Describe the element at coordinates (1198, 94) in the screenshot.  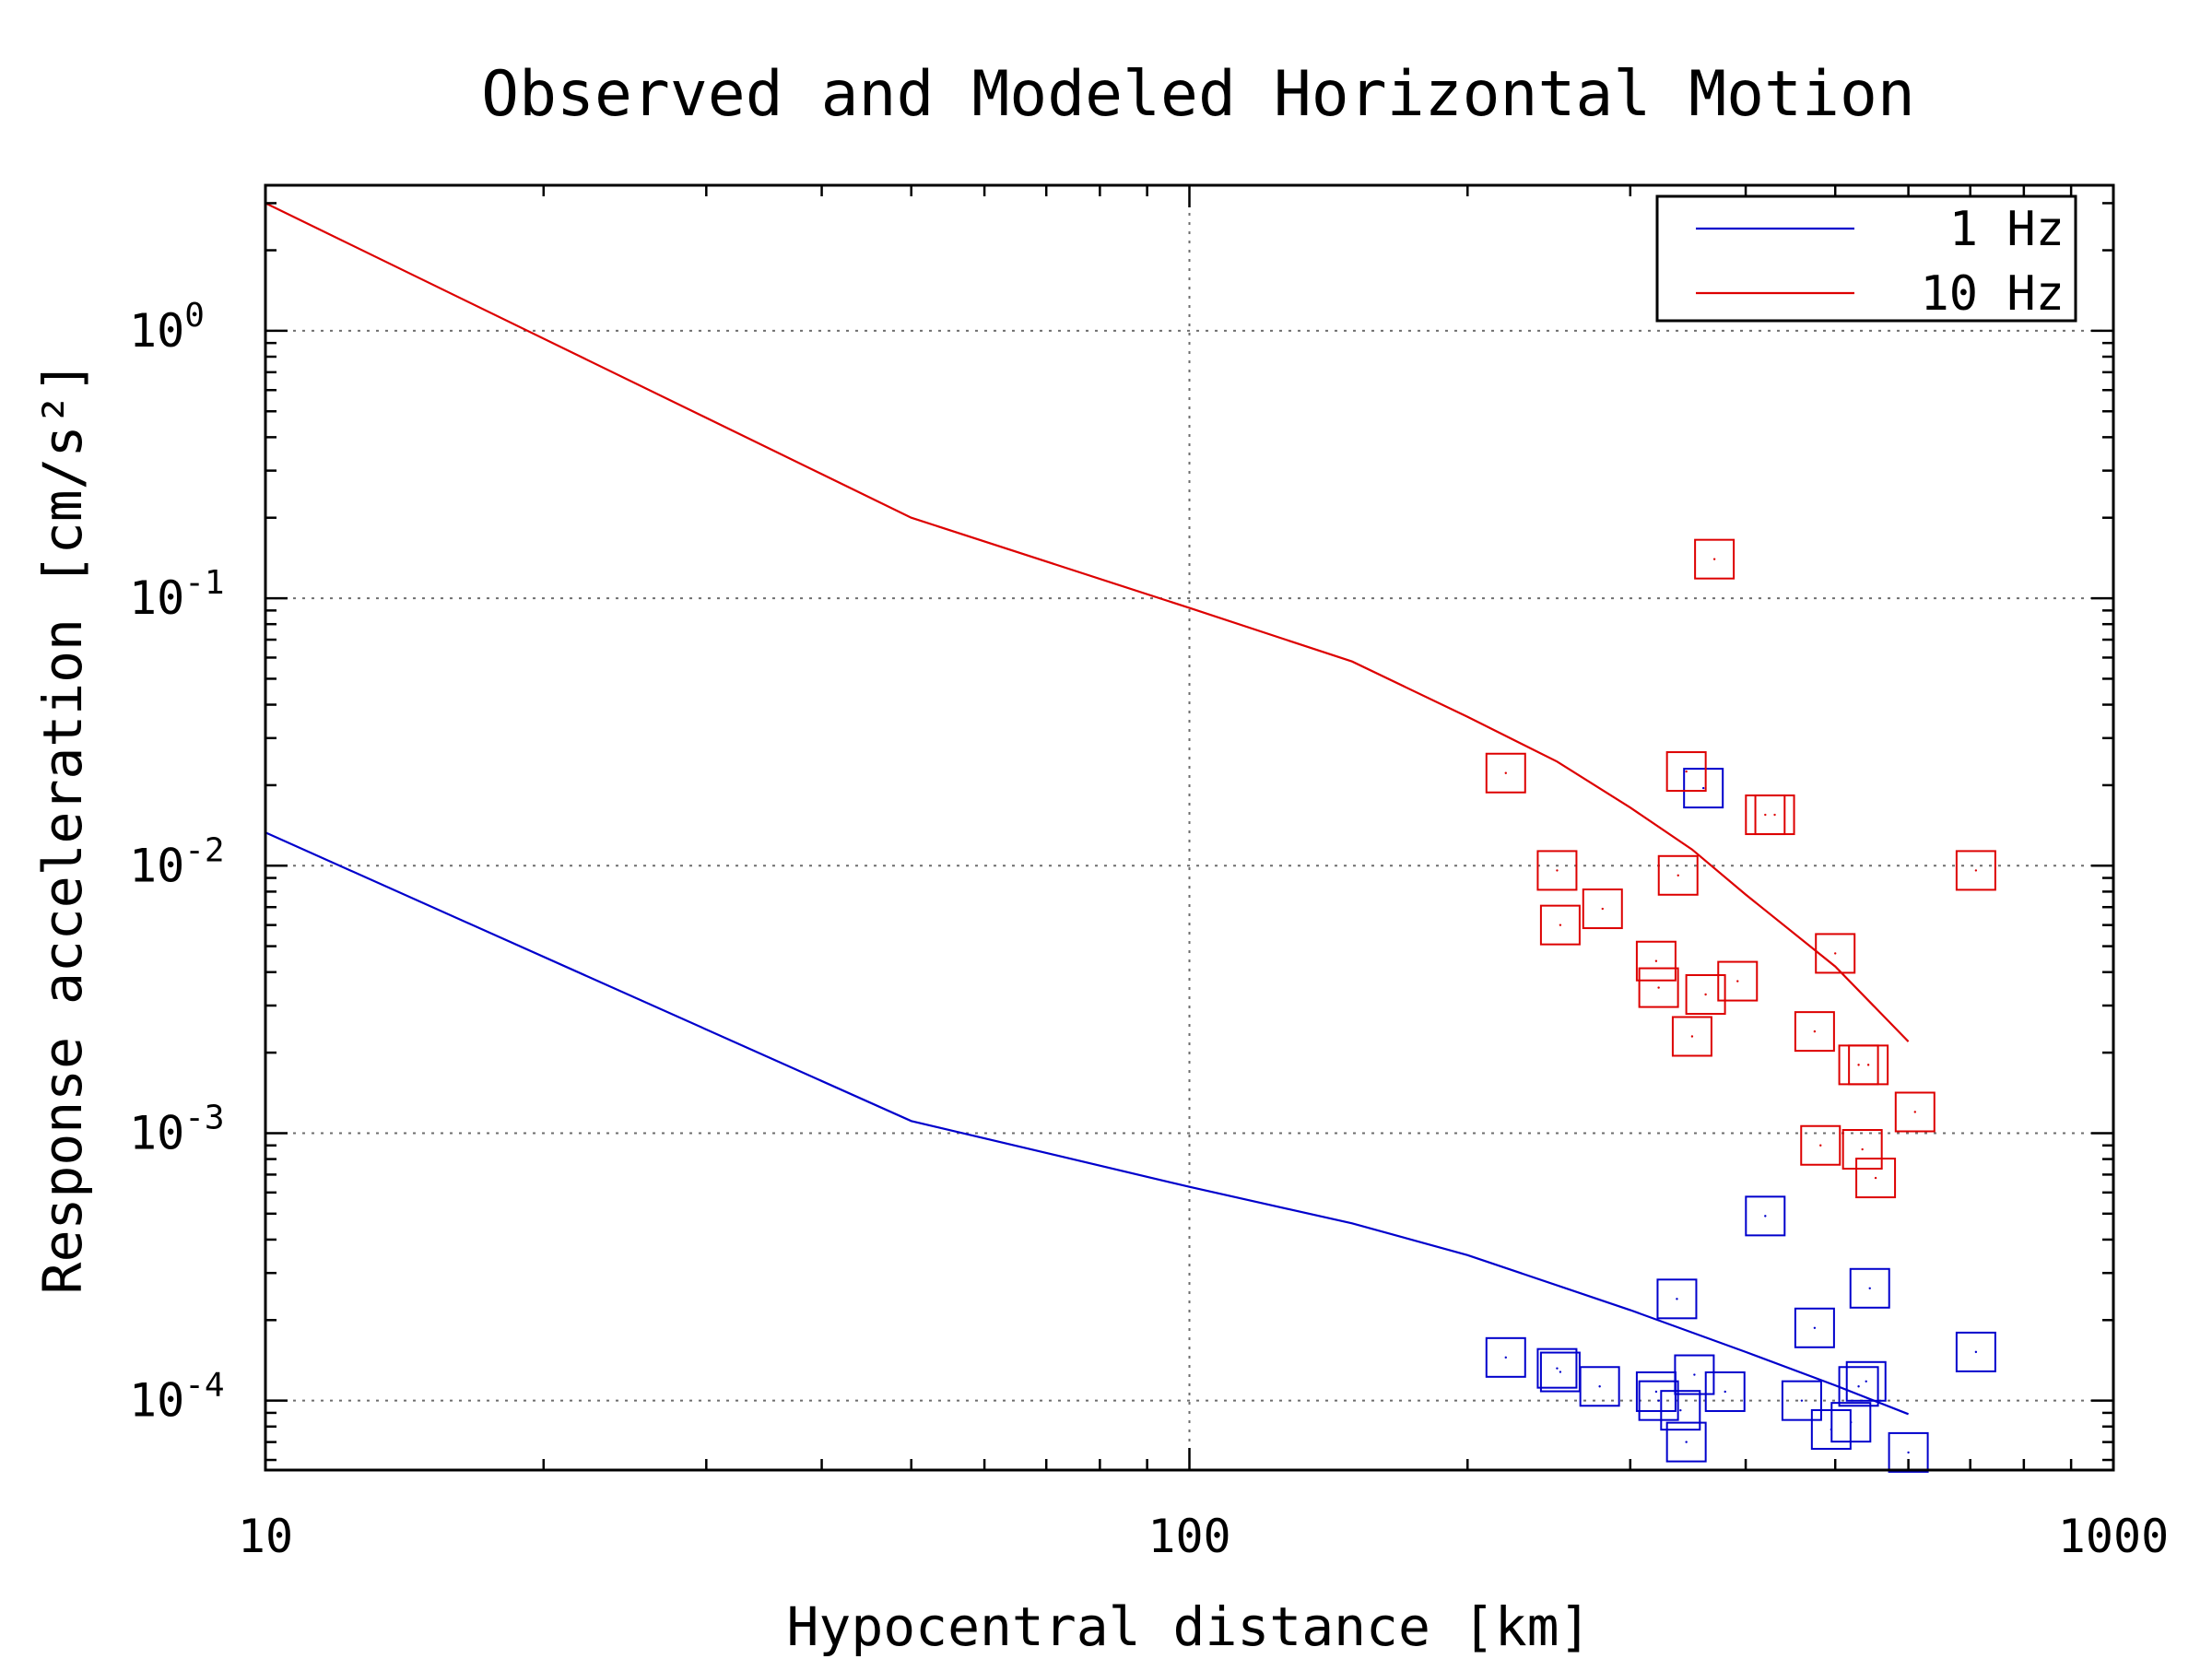
I see `chart-title: Observed and Modeled Horizontal Motion` at that location.